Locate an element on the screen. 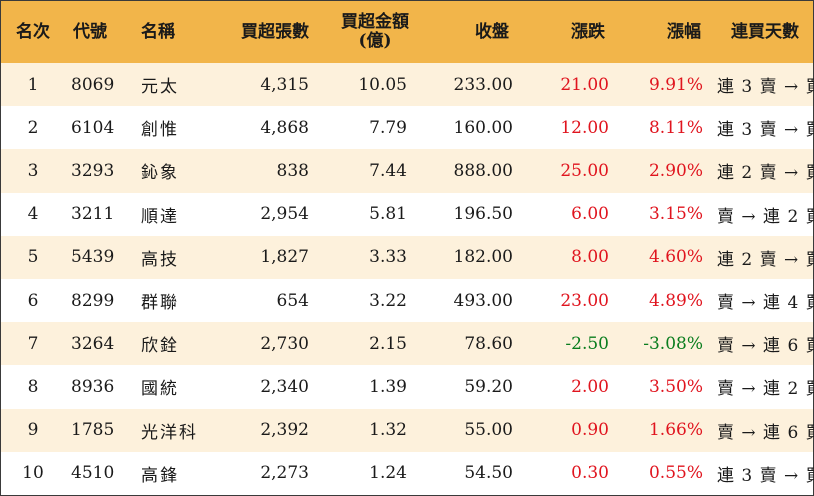 This screenshot has height=496, width=814. price-change-cell: 8.00 is located at coordinates (590, 257).